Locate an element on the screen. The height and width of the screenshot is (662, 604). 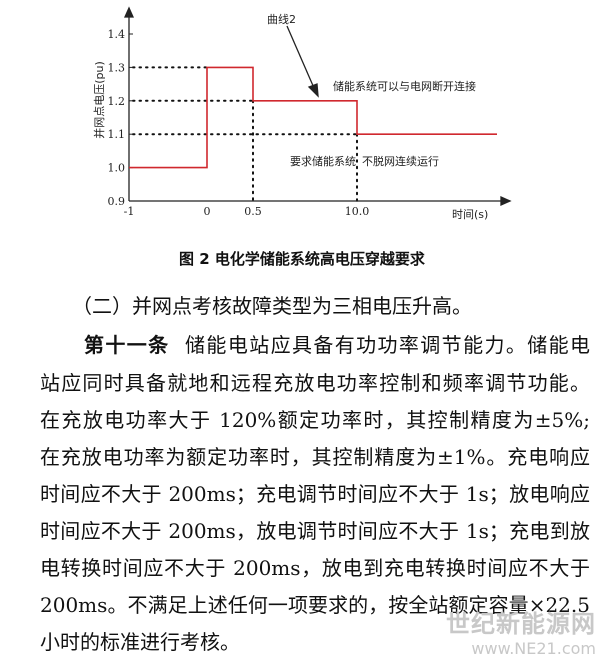
x-axis-label: 时间(s) is located at coordinates (470, 214).